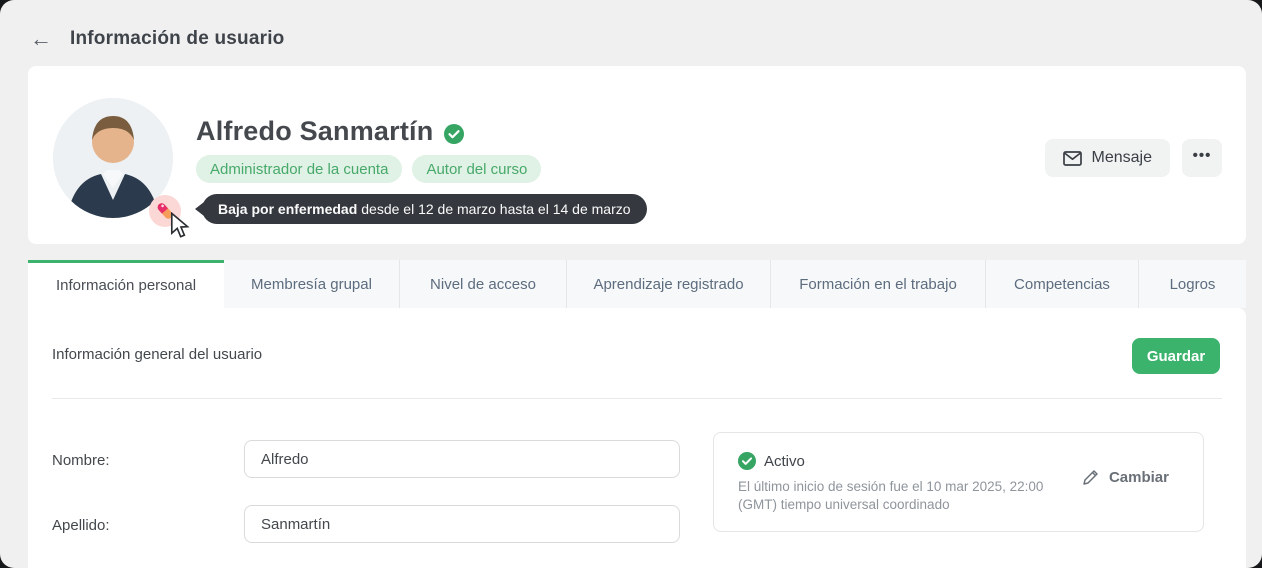  What do you see at coordinates (784, 461) in the screenshot?
I see `status-label: Activo` at bounding box center [784, 461].